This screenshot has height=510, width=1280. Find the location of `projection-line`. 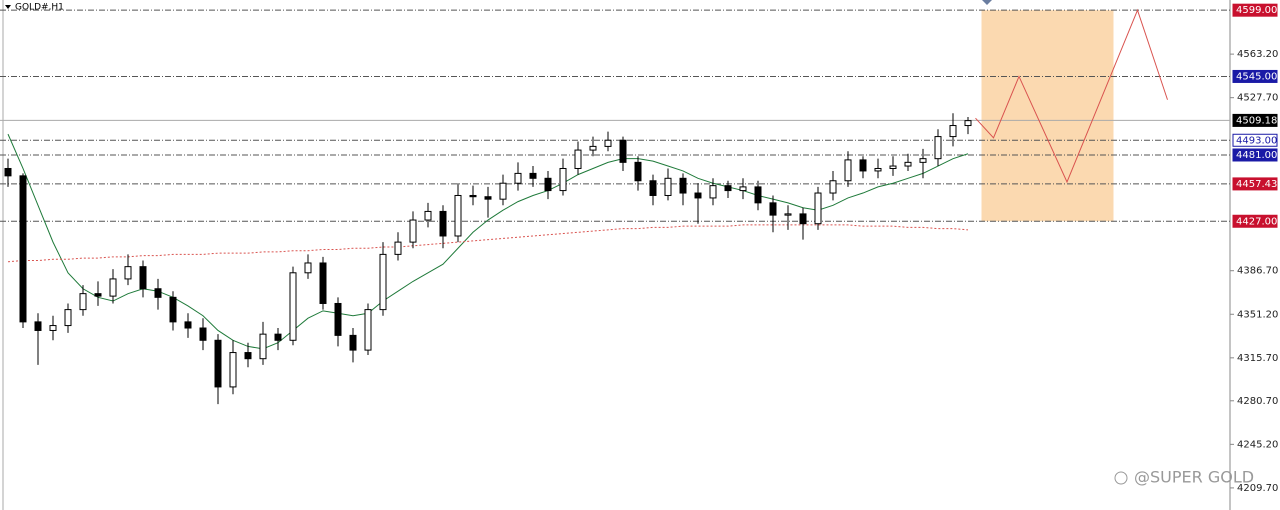

projection-line is located at coordinates (1071, 96).